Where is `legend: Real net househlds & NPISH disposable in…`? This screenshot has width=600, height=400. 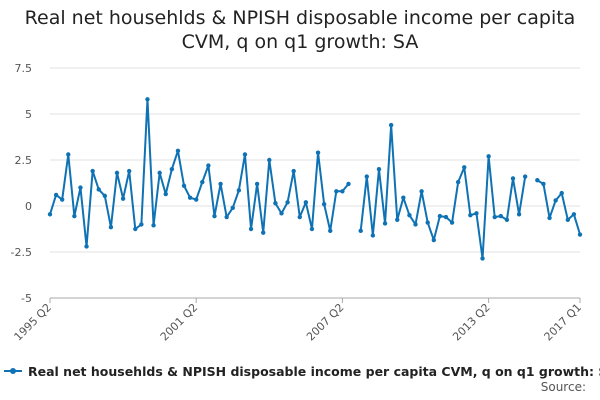 legend: Real net househlds & NPISH disposable in… is located at coordinates (302, 371).